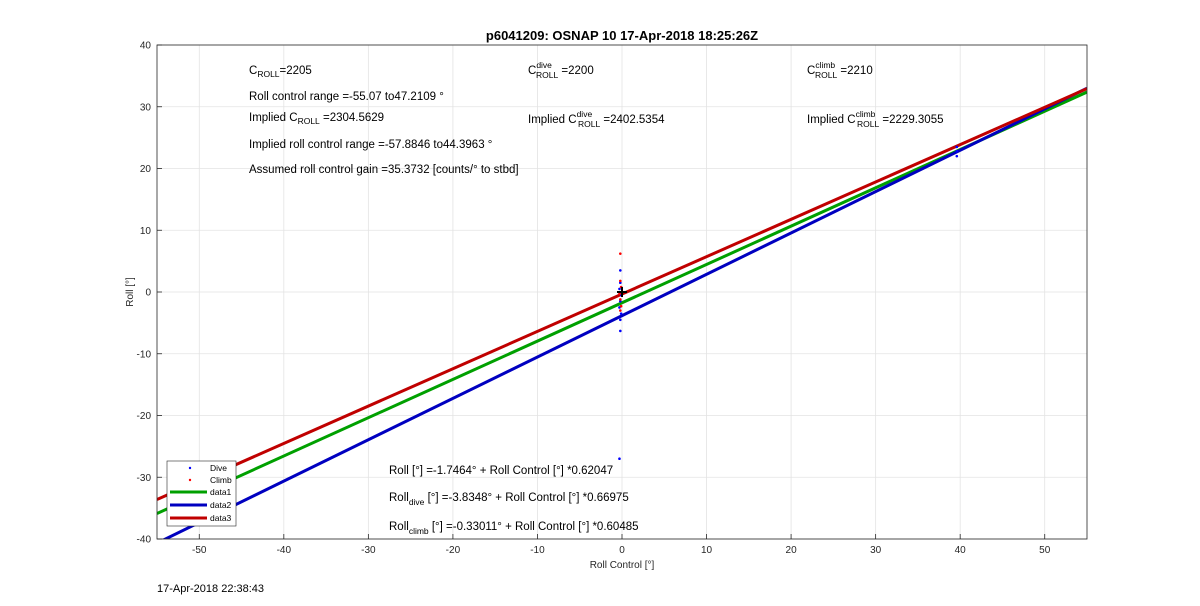  I want to click on chart-title: p6041209: OSNAP 10 17-Apr-2018 18:25:26Z, so click(622, 35).